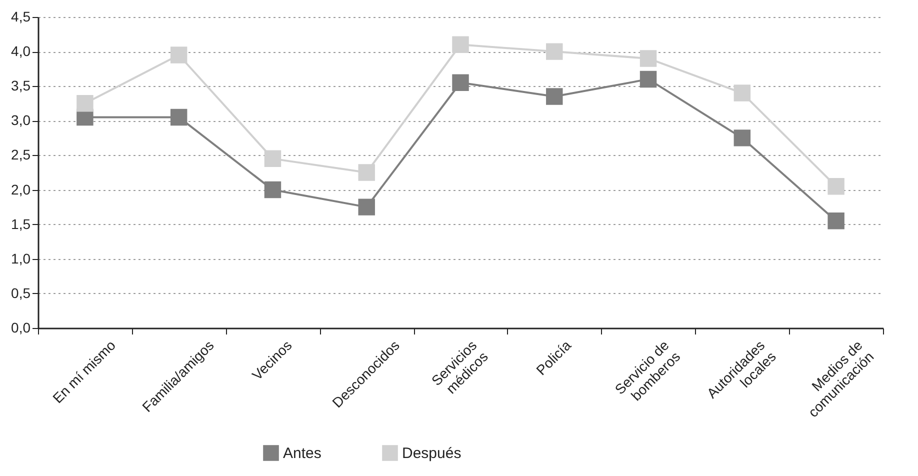 This screenshot has height=476, width=918. I want to click on y-tick-label: 4,0, so click(21, 51).